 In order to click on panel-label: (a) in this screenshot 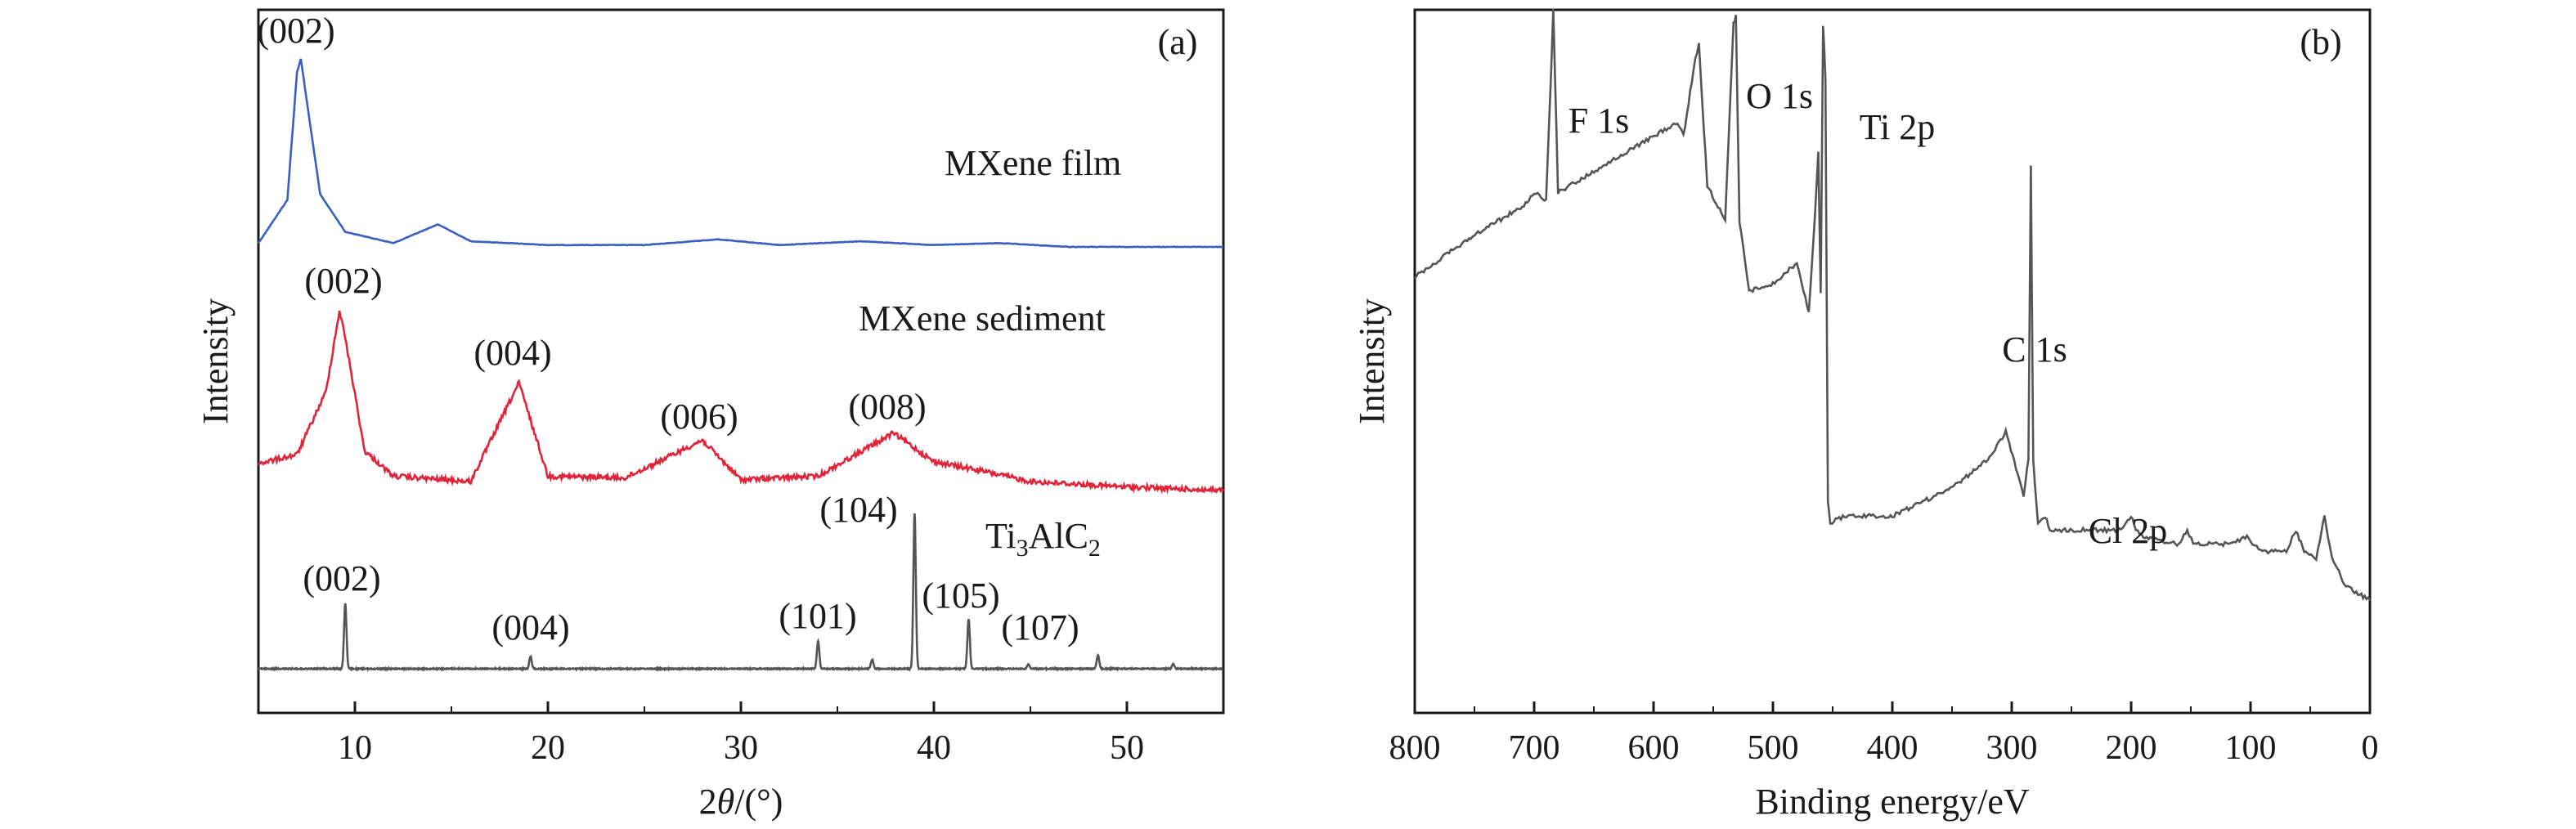, I will do `click(1178, 42)`.